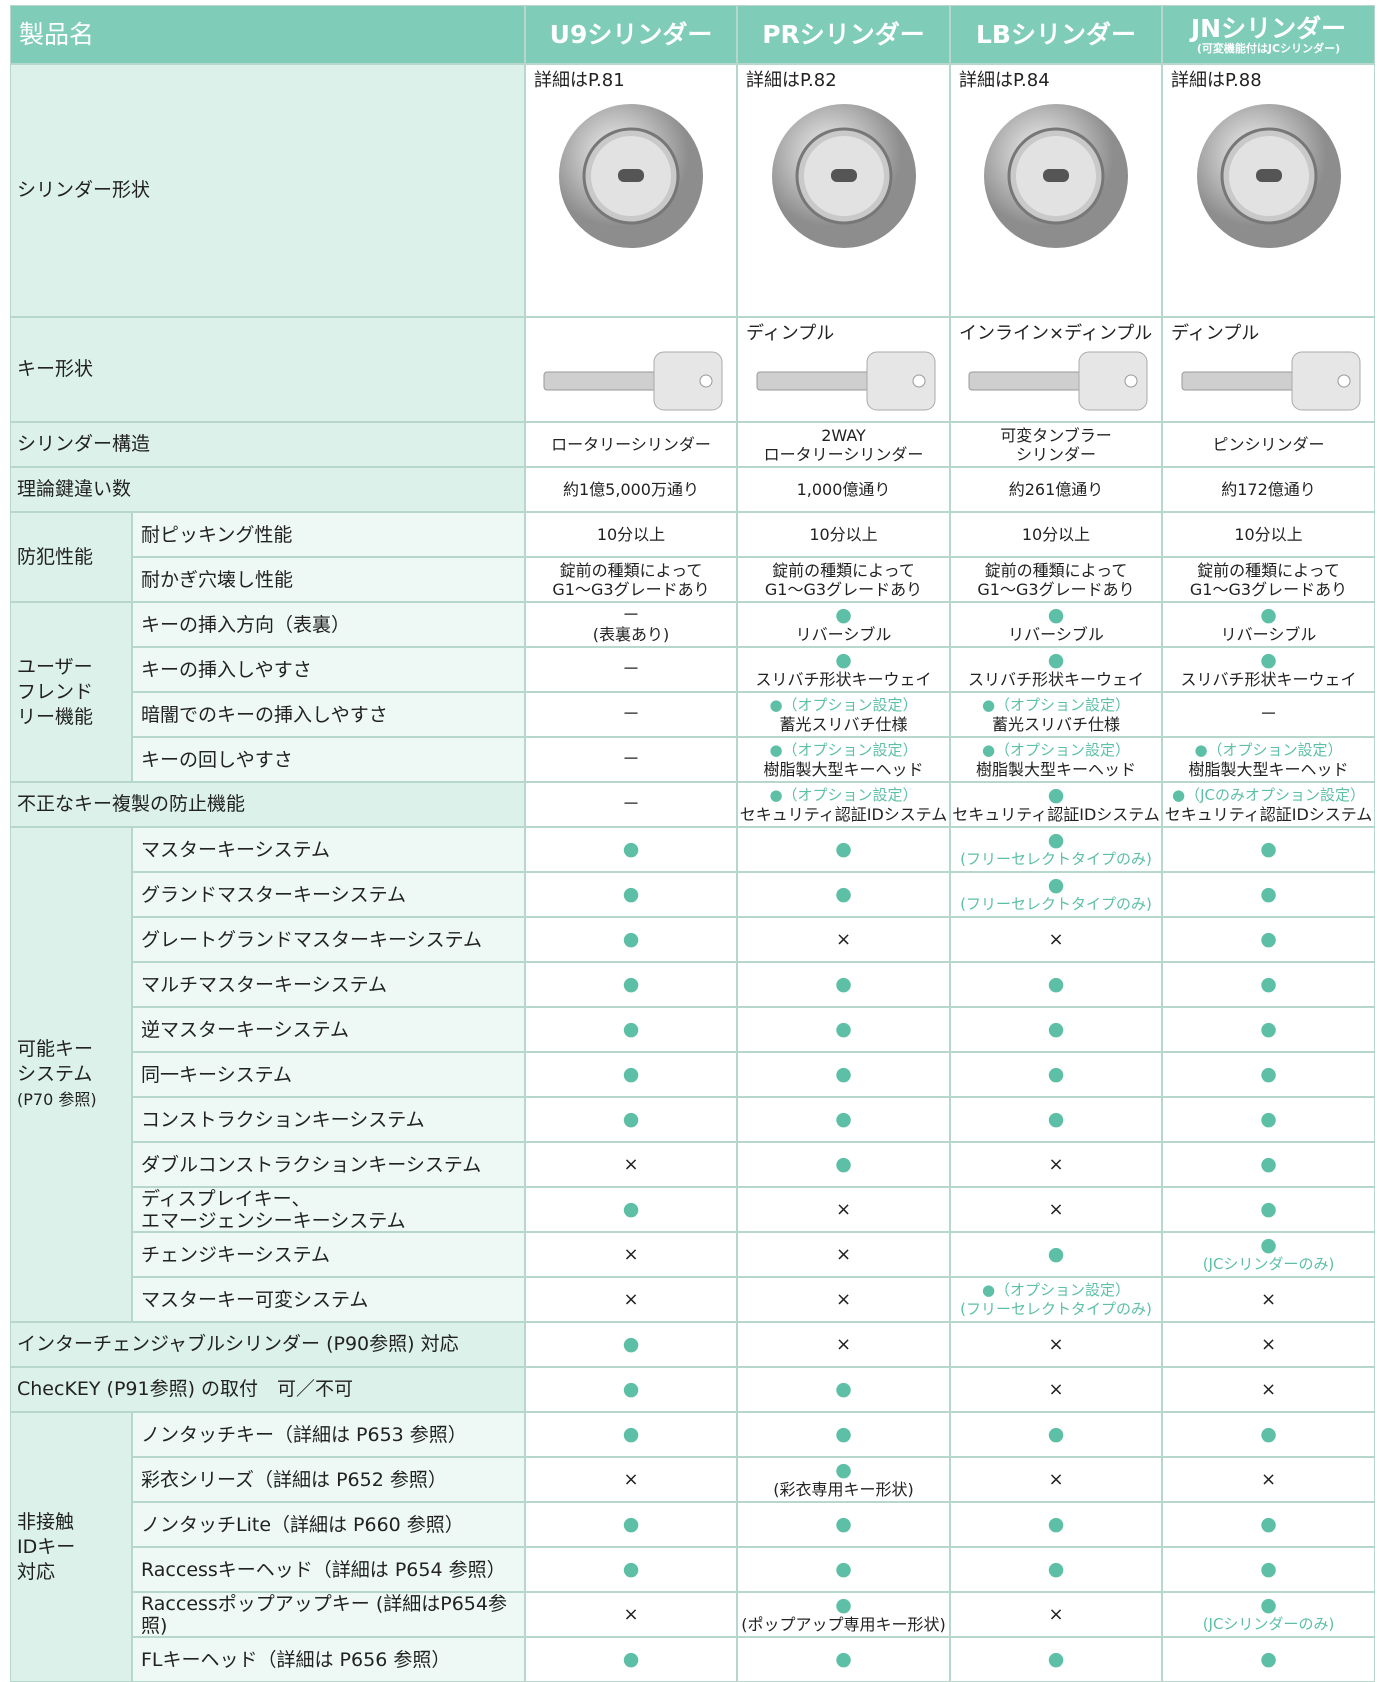 The width and height of the screenshot is (1381, 1682). I want to click on cell-text: セキュリティ認証IDシステム, so click(1268, 814).